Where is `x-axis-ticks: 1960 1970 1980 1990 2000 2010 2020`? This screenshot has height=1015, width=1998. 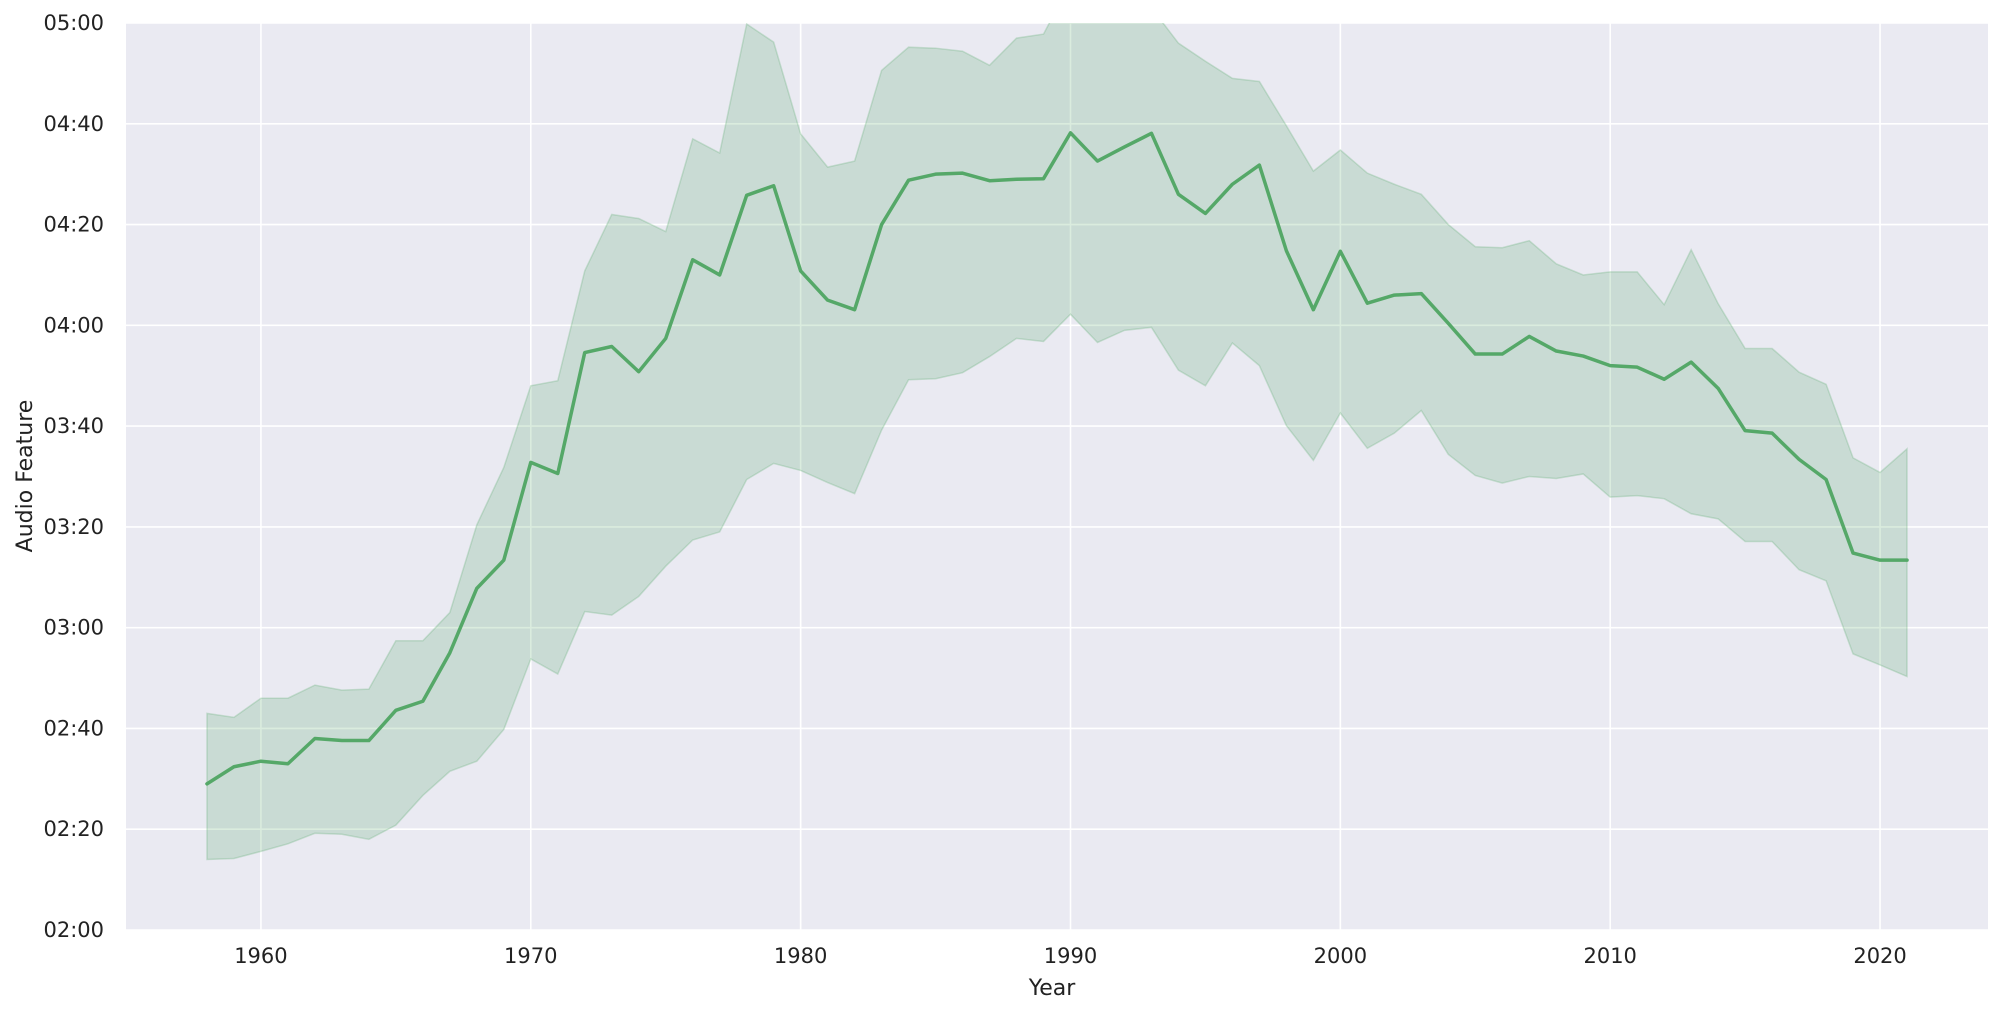 x-axis-ticks: 1960 1970 1980 1990 2000 2010 2020 is located at coordinates (1070, 956).